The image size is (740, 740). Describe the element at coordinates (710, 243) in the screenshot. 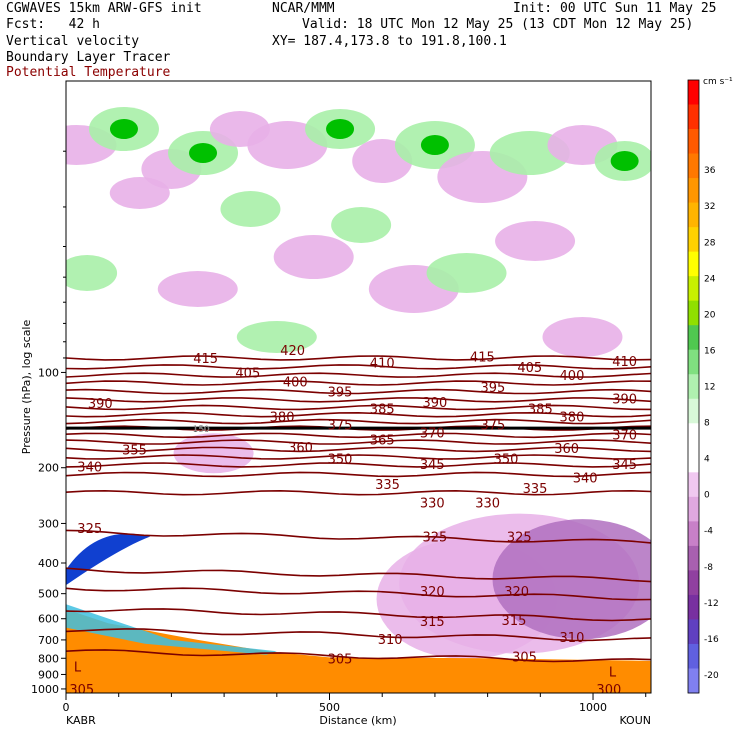

I see `colorbar-label: 28` at that location.